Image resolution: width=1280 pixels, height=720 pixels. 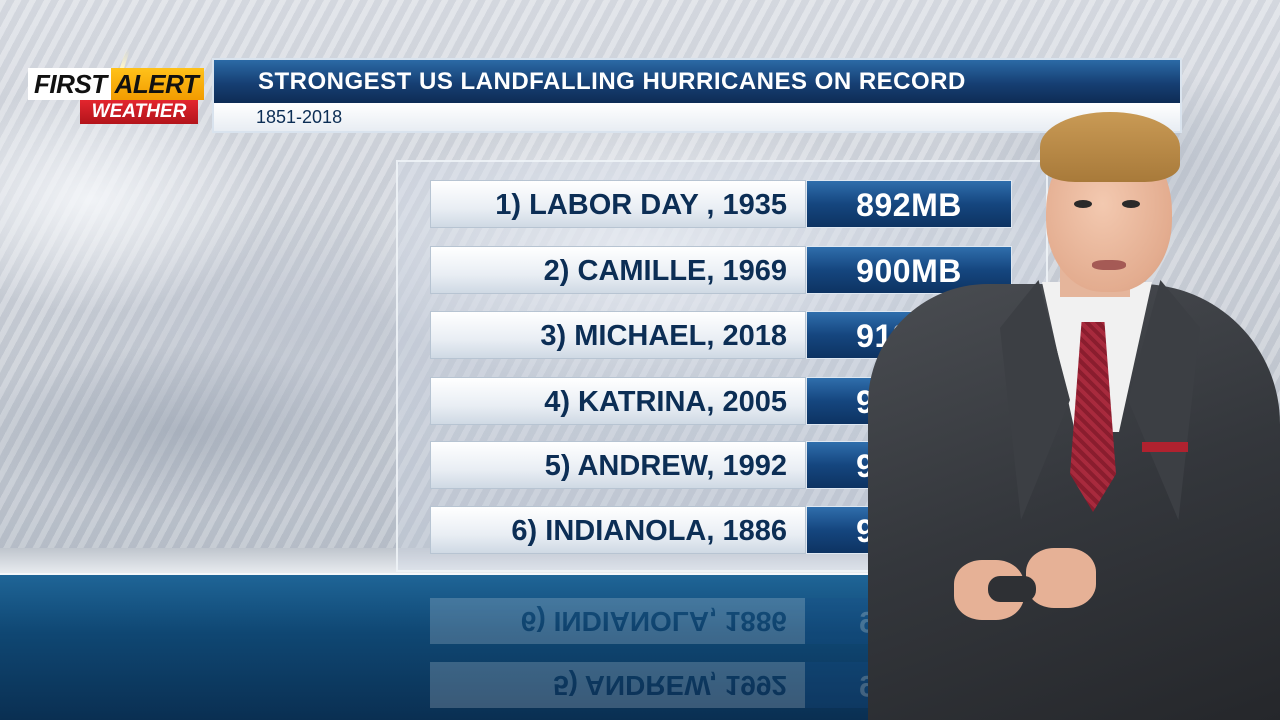 What do you see at coordinates (618, 465) in the screenshot?
I see `ranking-row-name: 5) ANDREW, 1992` at bounding box center [618, 465].